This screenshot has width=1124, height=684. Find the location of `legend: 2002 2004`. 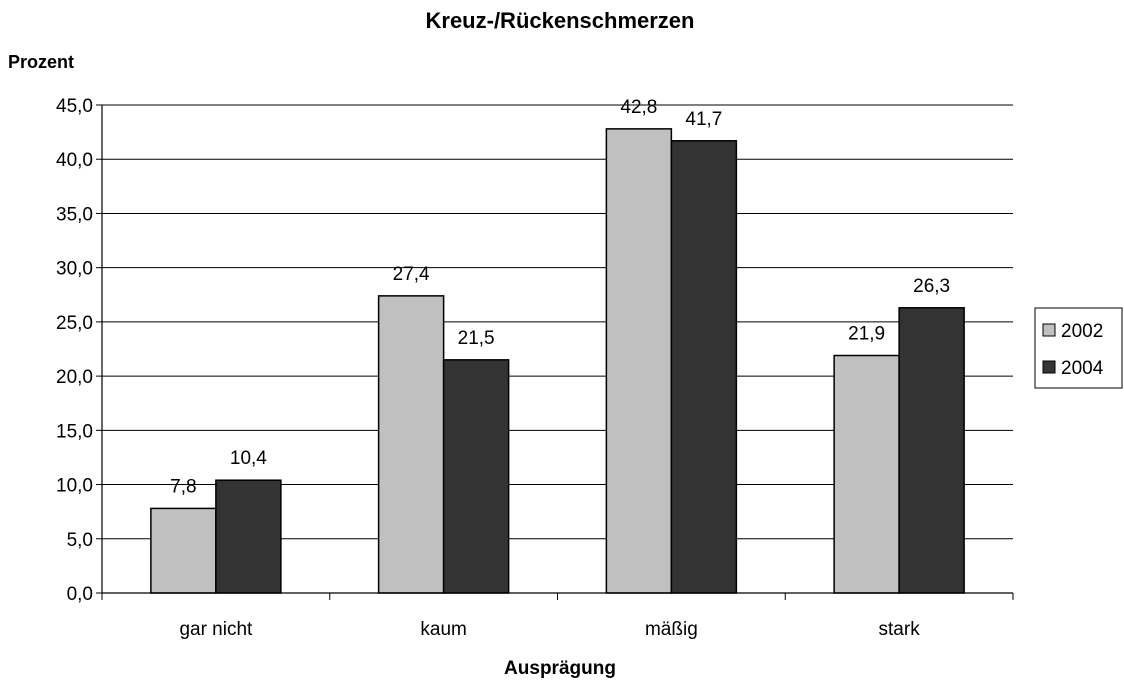

legend: 2002 2004 is located at coordinates (1078, 348).